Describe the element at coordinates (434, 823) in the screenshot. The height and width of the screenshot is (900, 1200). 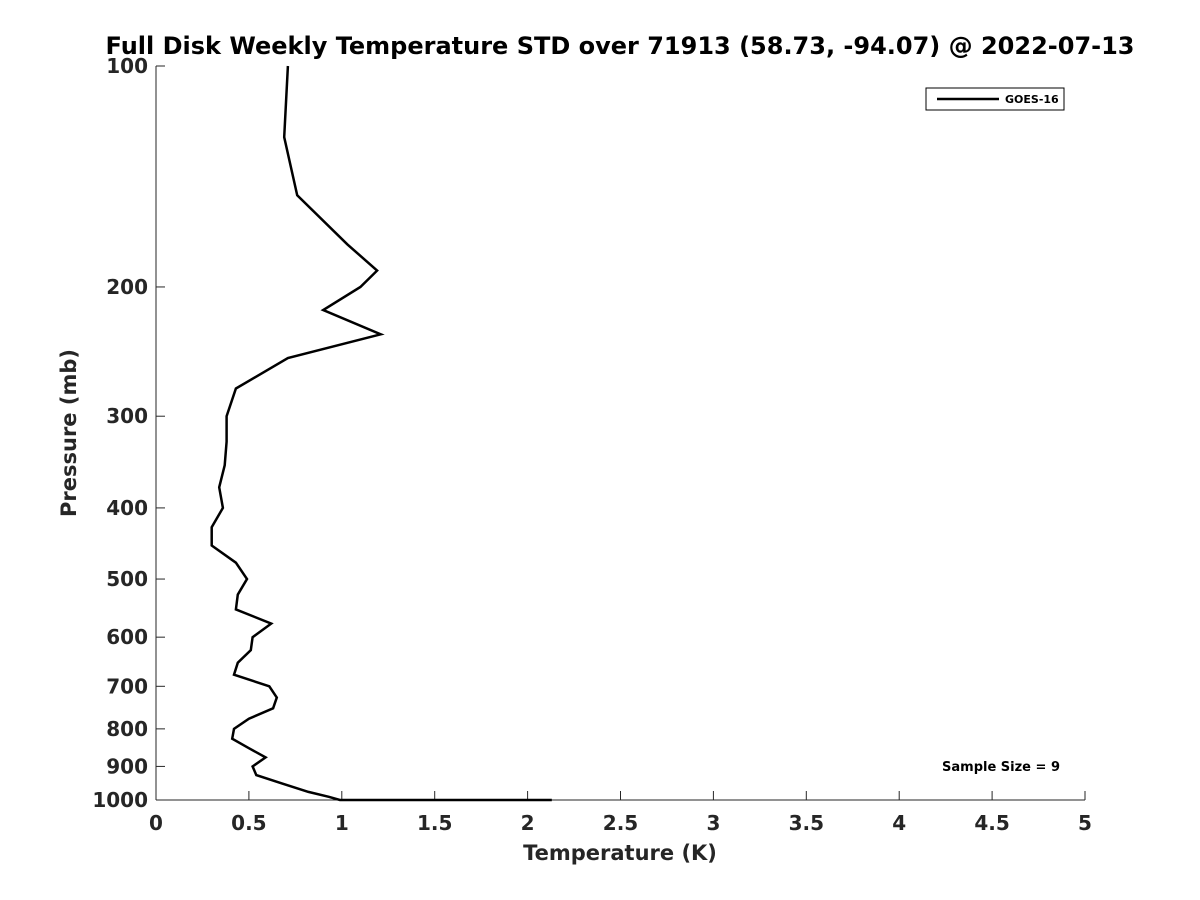
I see `x-tick-label: 1.5` at that location.